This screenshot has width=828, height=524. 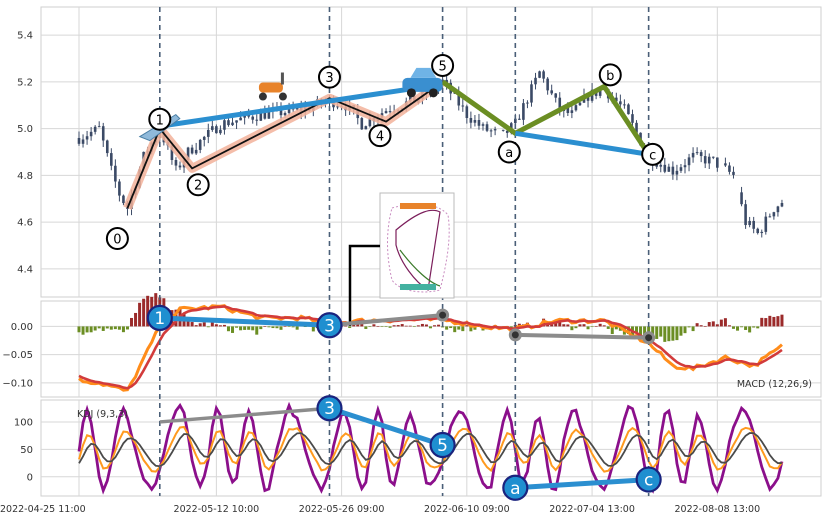 I want to click on wave-label-4: 4, so click(x=380, y=136).